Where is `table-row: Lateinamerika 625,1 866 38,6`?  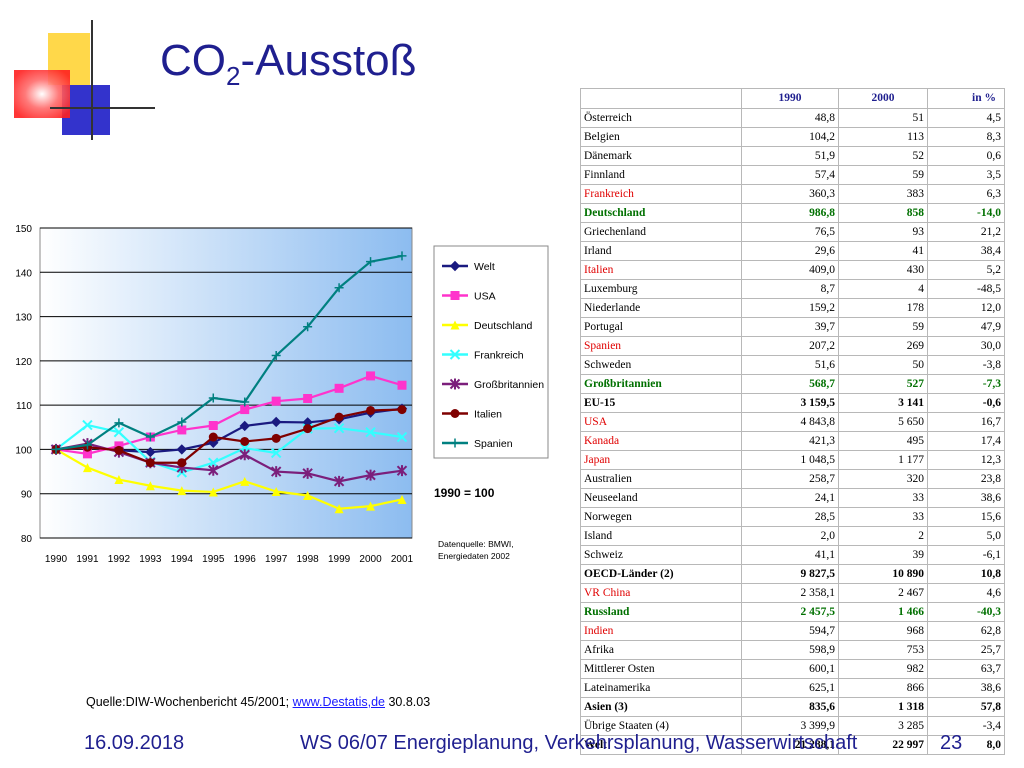 table-row: Lateinamerika 625,1 866 38,6 is located at coordinates (792, 688).